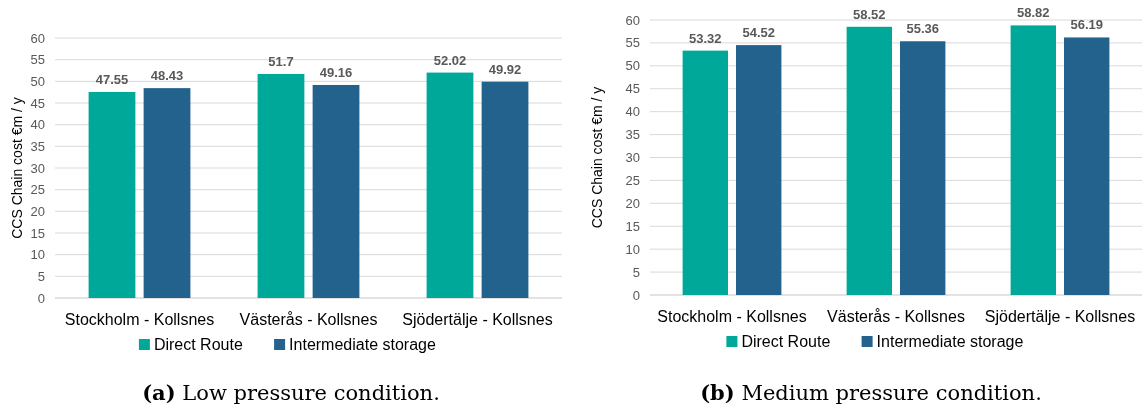 Image resolution: width=1145 pixels, height=415 pixels. I want to click on data-label: 58.82, so click(1033, 13).